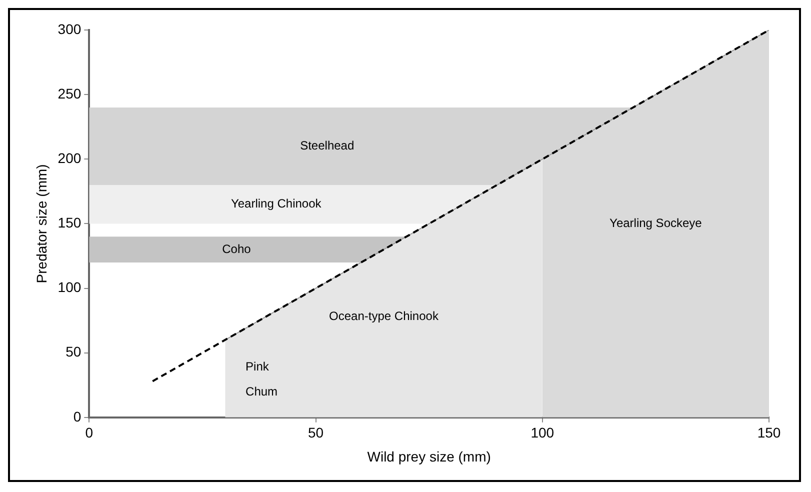 This screenshot has width=811, height=492. What do you see at coordinates (262, 391) in the screenshot?
I see `annotation: Chum` at bounding box center [262, 391].